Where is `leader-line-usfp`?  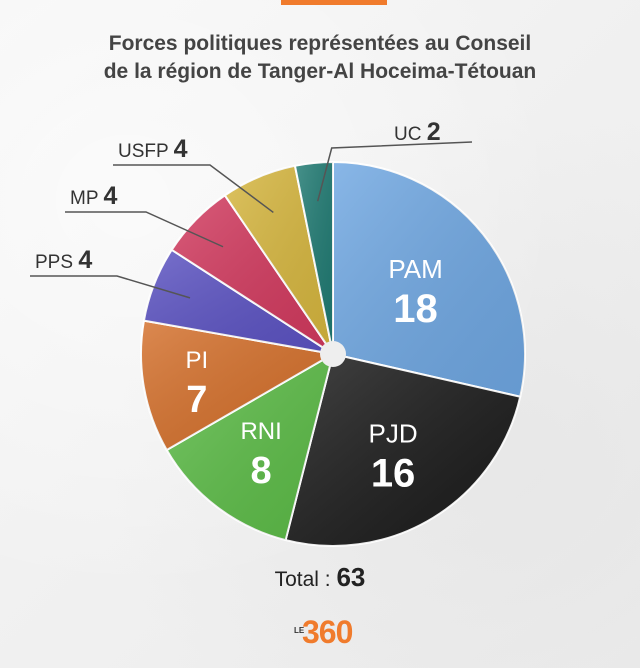 leader-line-usfp is located at coordinates (193, 189).